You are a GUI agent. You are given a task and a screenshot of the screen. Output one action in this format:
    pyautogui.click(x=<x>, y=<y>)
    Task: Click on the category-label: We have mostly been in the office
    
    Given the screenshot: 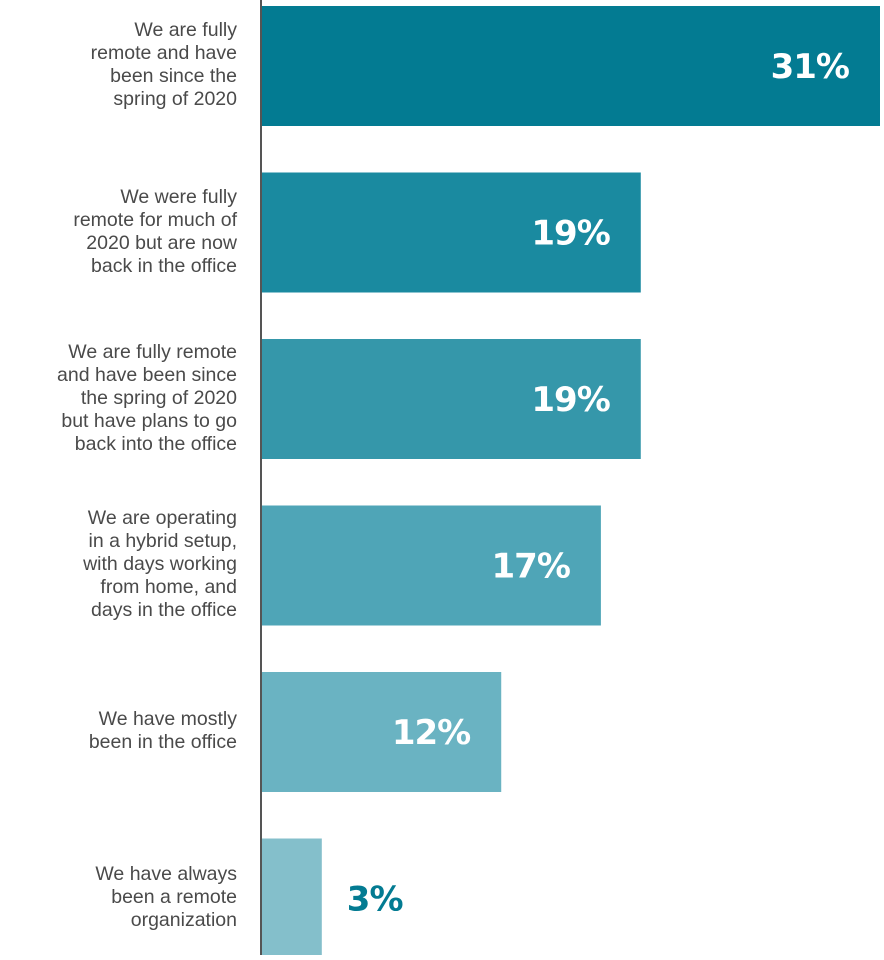 What is the action you would take?
    pyautogui.click(x=162, y=730)
    